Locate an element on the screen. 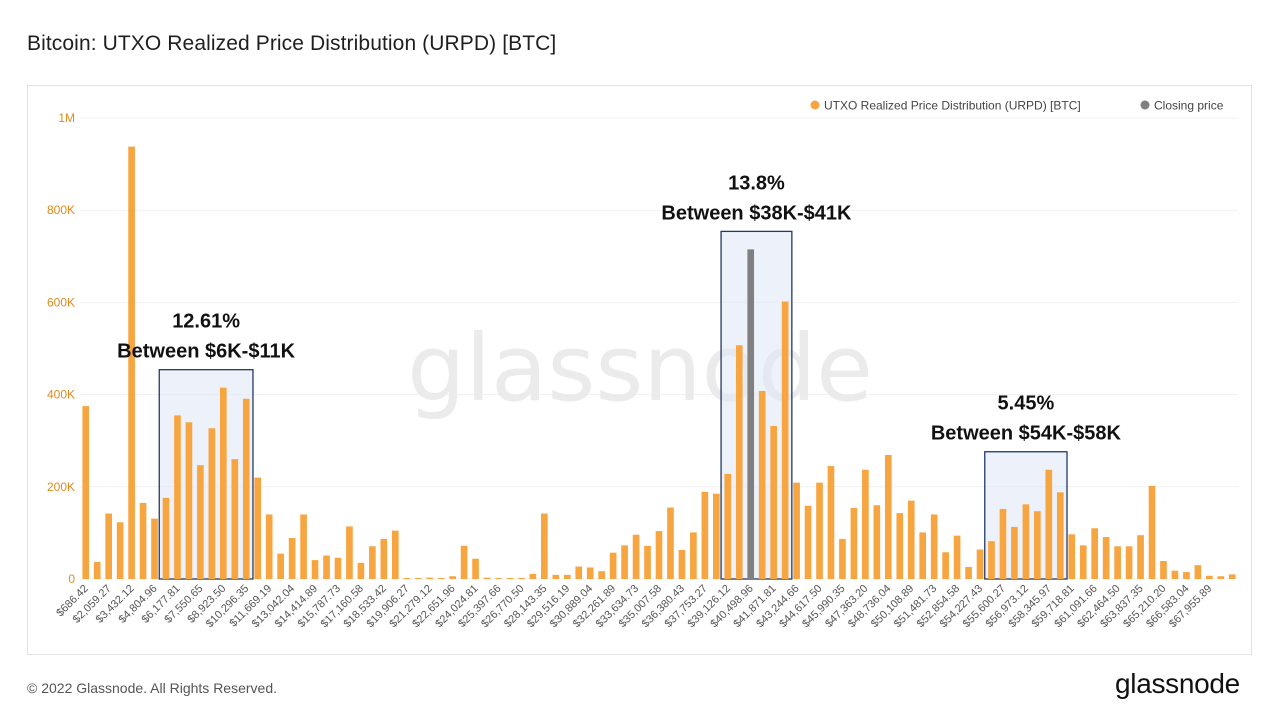 This screenshot has width=1280, height=720. legend-label-closing: Closing price is located at coordinates (1189, 106).